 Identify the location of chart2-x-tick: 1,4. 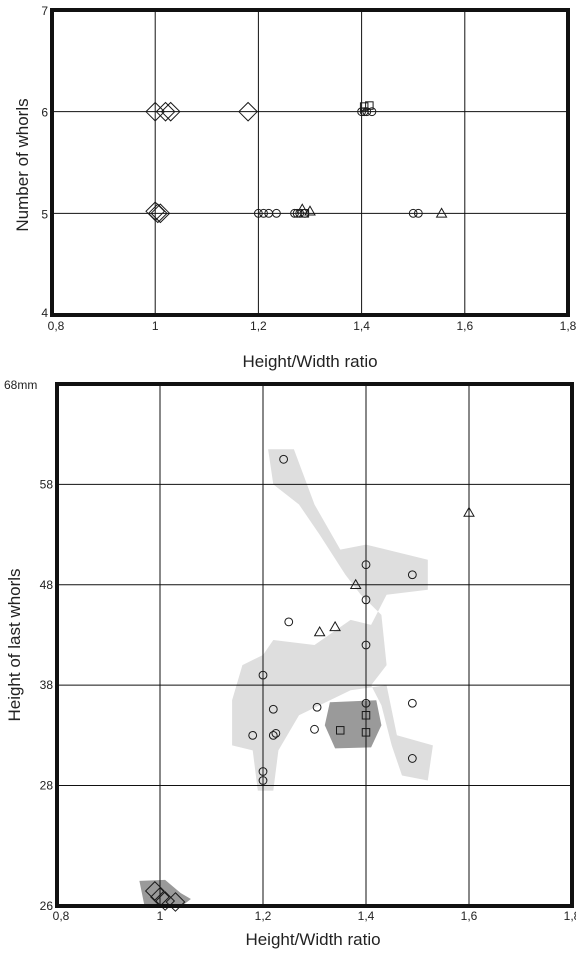
(366, 916).